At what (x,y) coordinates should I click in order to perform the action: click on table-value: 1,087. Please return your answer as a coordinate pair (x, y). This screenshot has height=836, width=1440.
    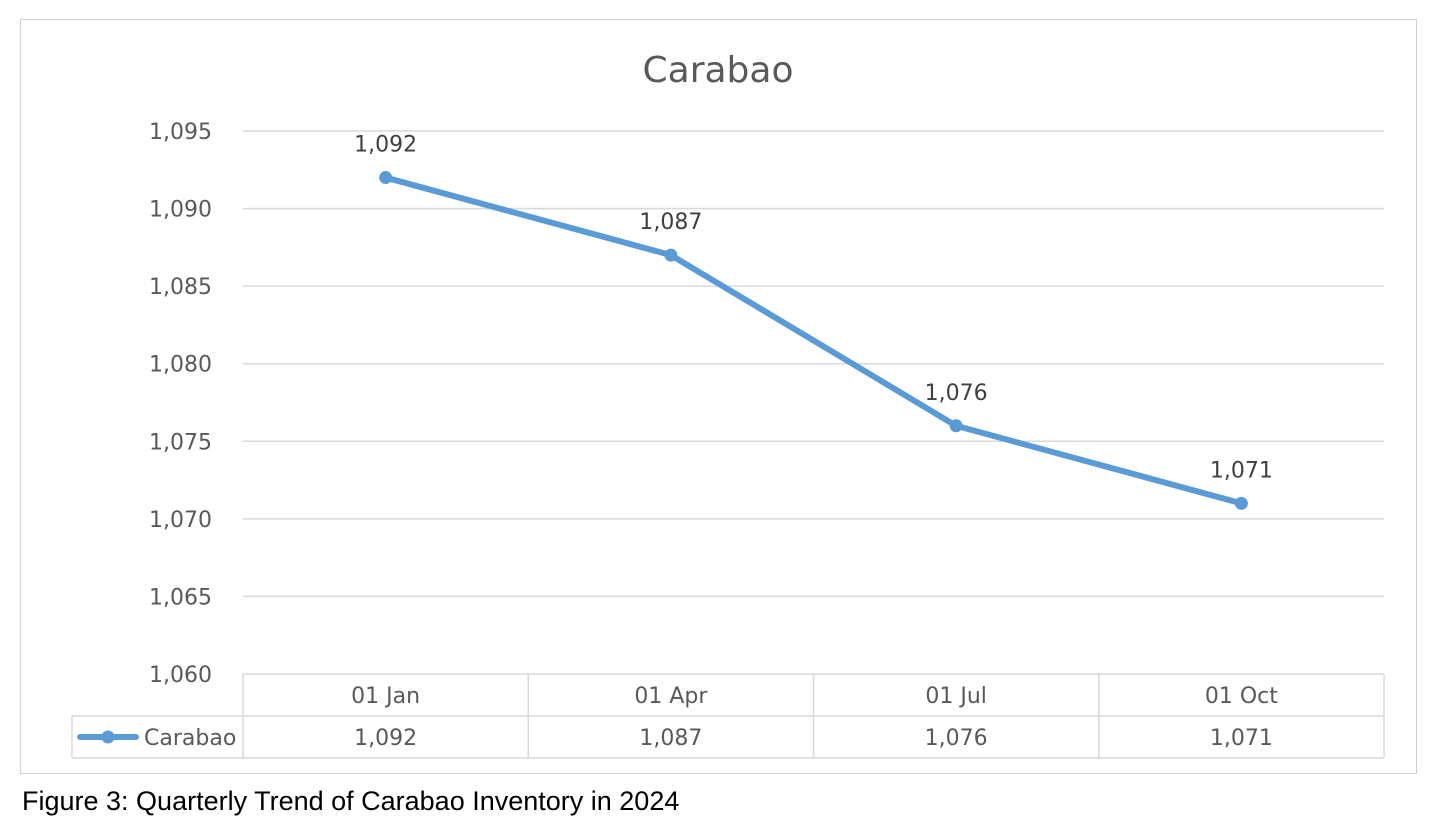
    Looking at the image, I should click on (670, 738).